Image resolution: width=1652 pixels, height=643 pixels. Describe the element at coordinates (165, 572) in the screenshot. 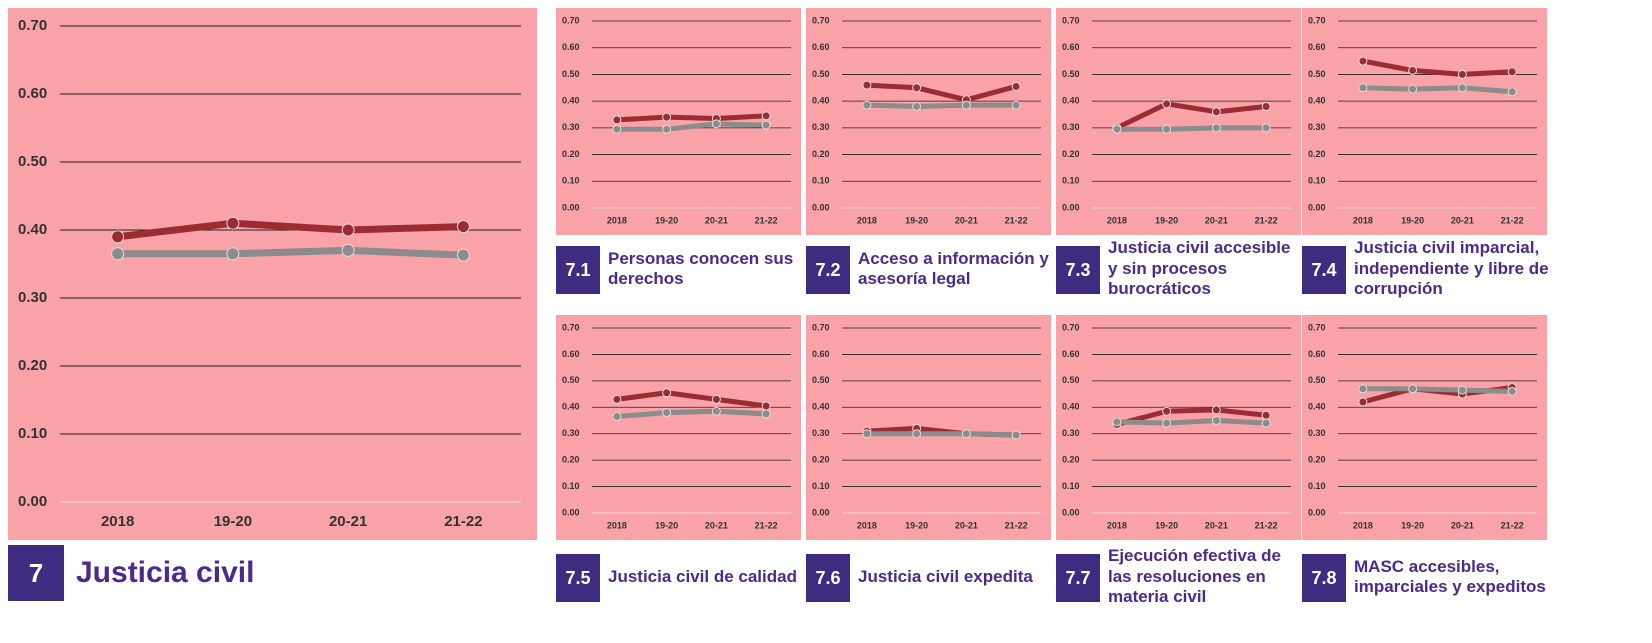

I see `chart-title: Justicia civil` at that location.